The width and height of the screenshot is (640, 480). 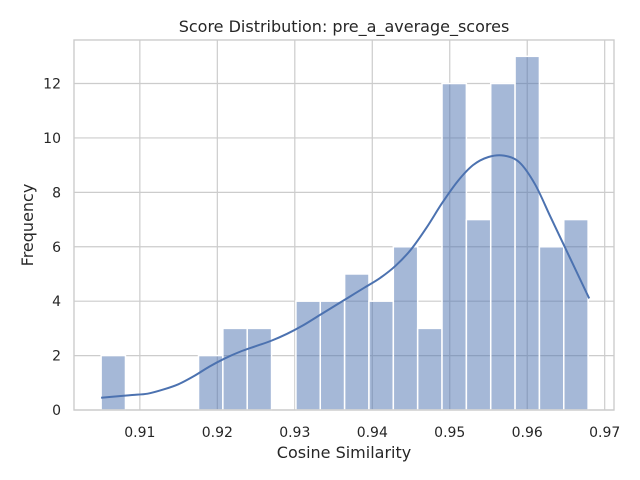 I want to click on y-tick-label: 8, so click(x=56, y=193).